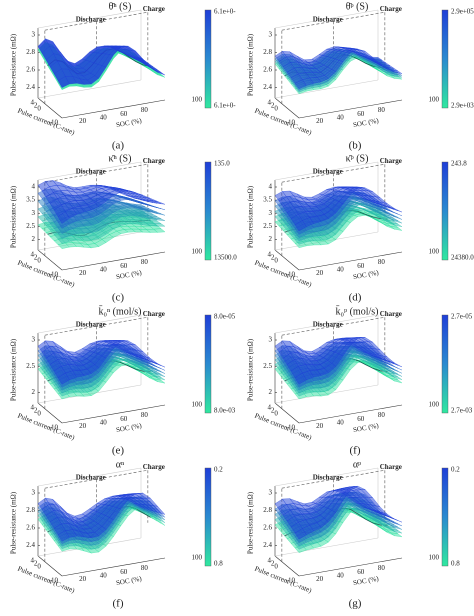 The image size is (474, 616). I want to click on panel-title: αᵖ, so click(357, 464).